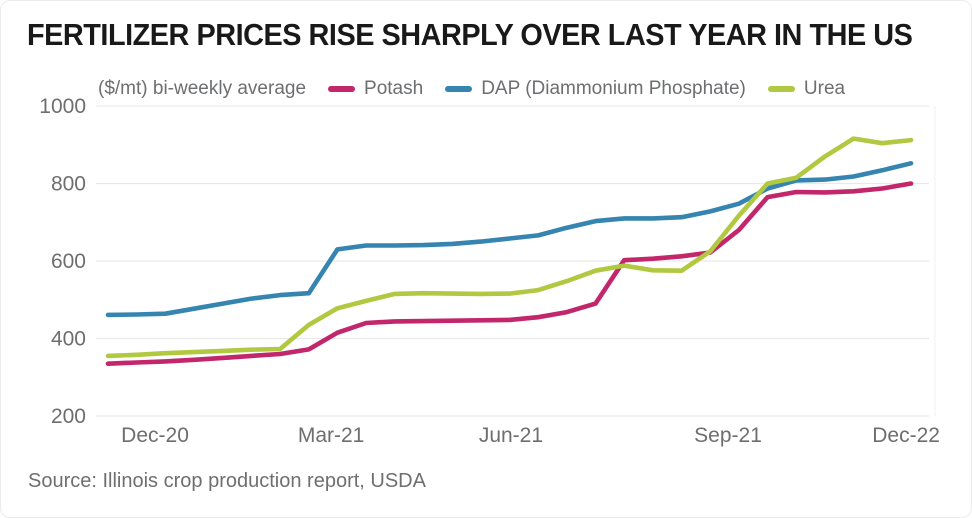  What do you see at coordinates (68, 261) in the screenshot?
I see `y-axis-label-600: 600` at bounding box center [68, 261].